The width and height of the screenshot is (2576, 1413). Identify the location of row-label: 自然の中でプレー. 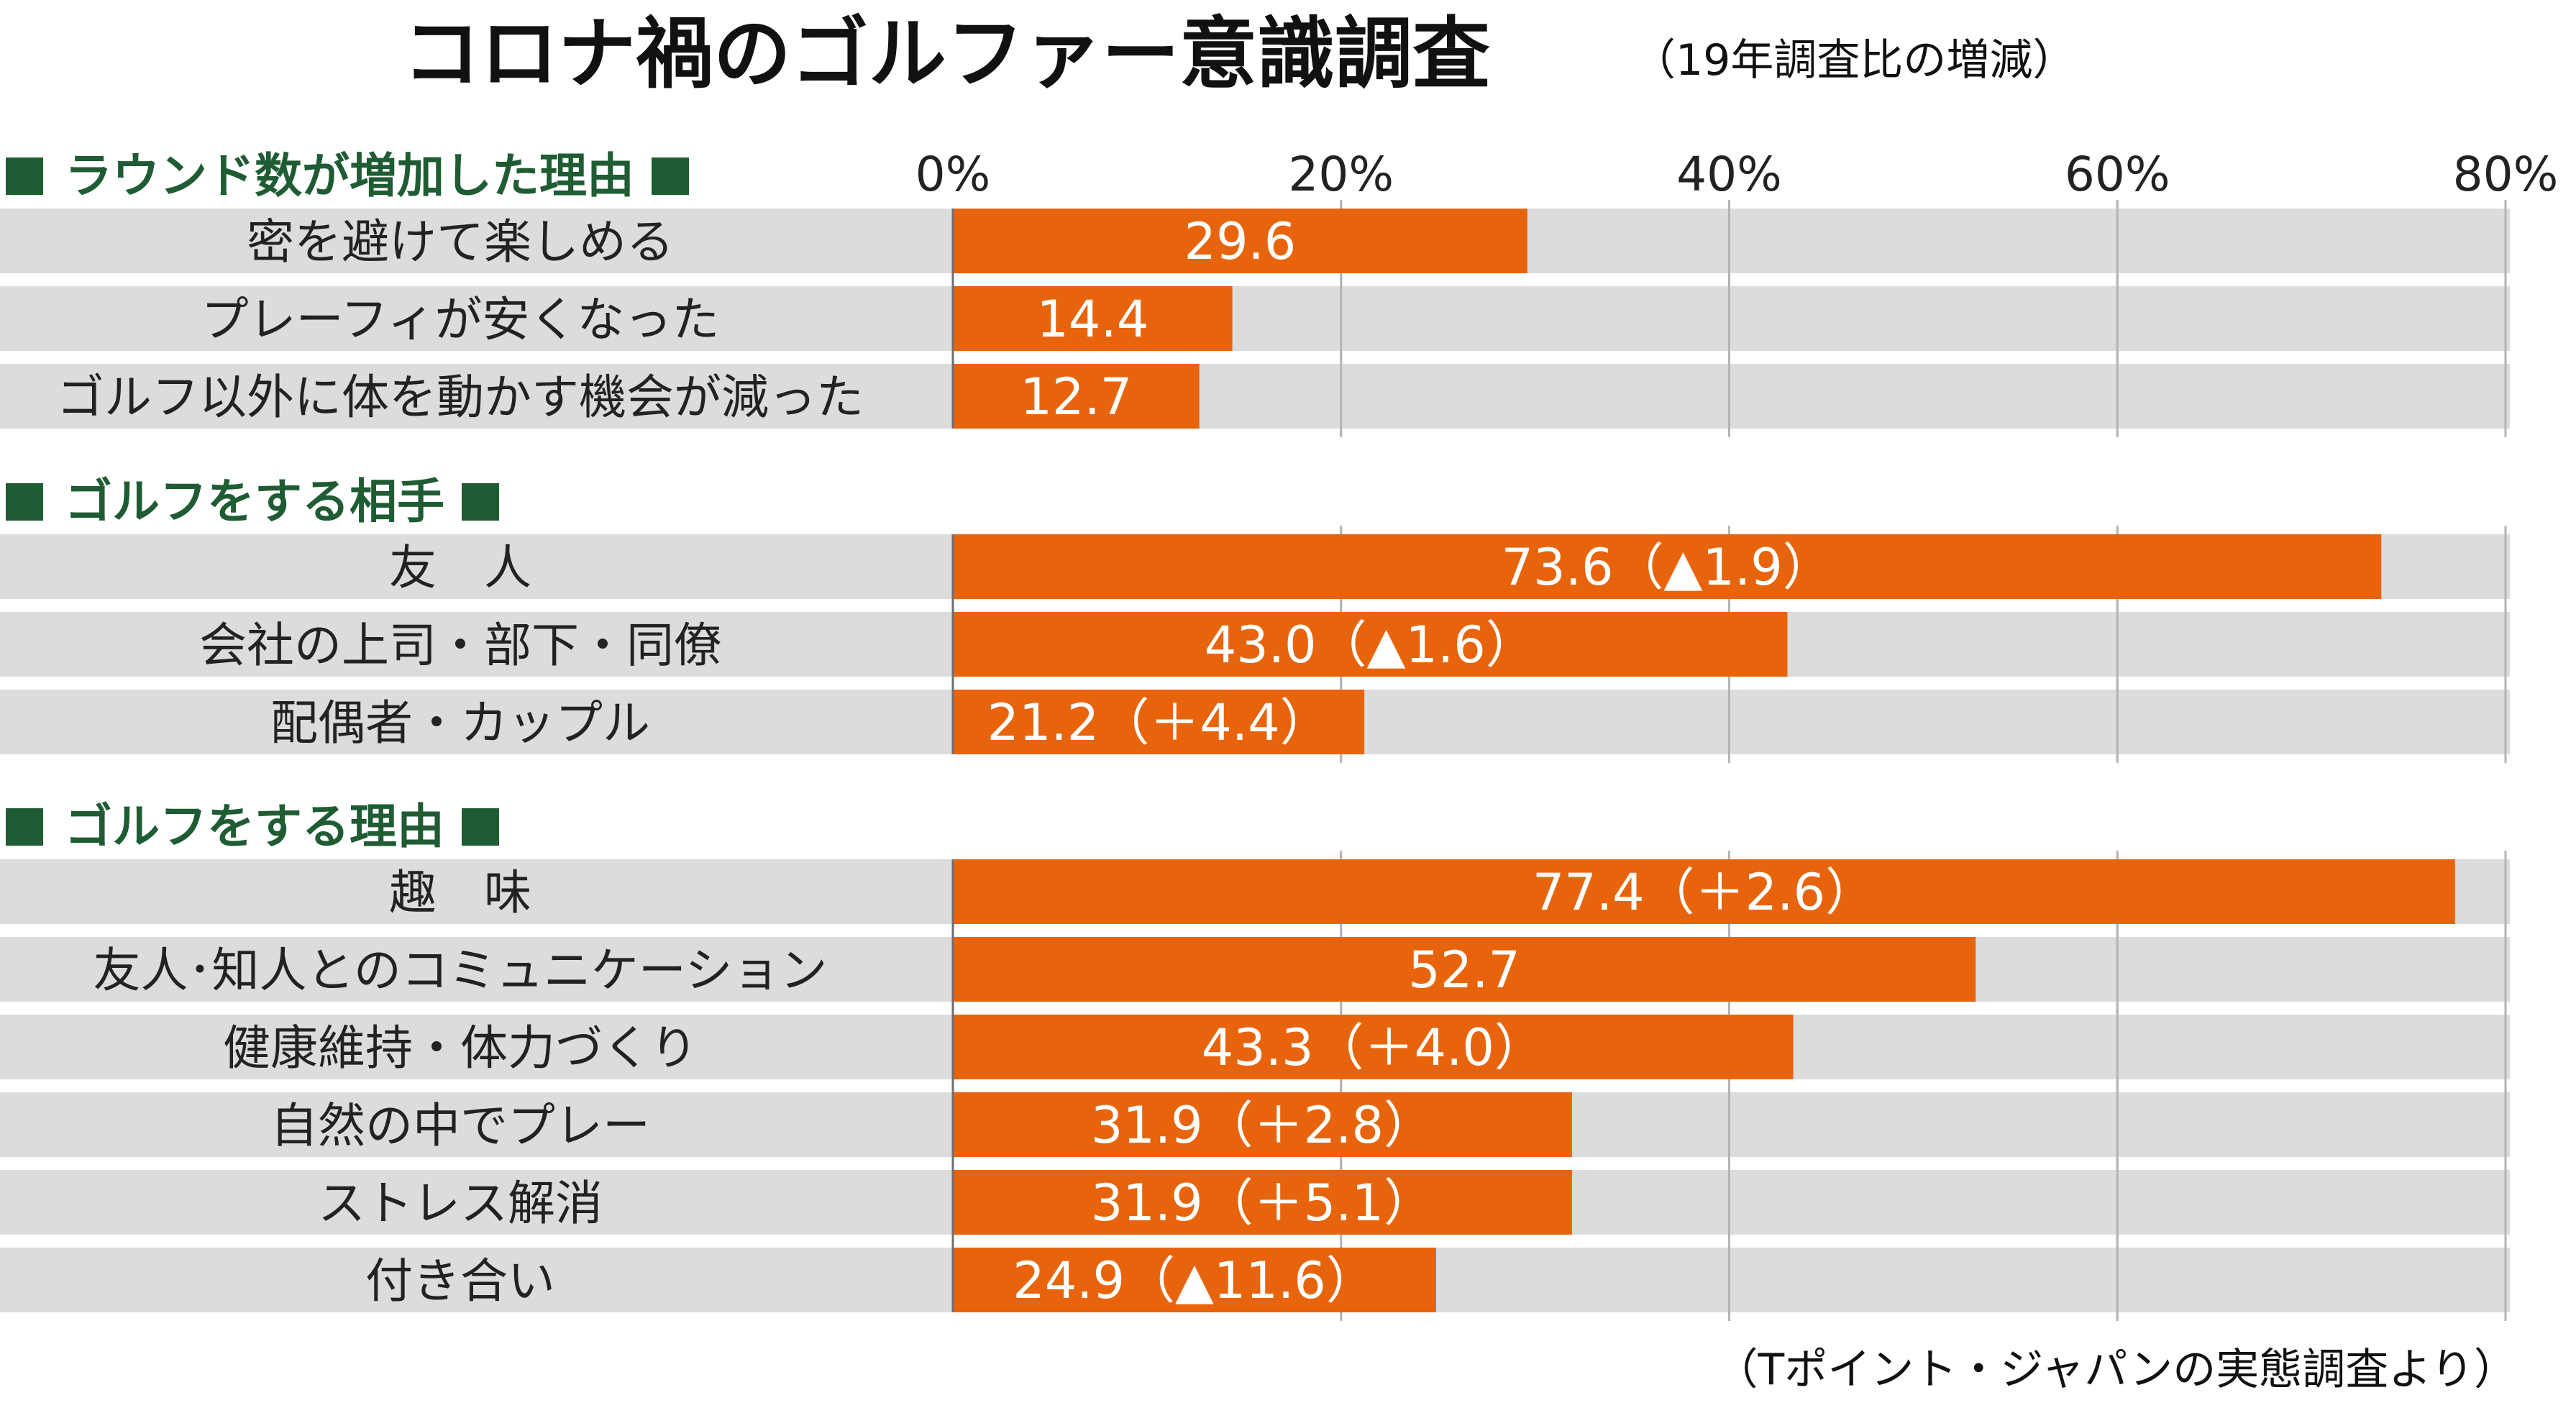
(460, 1125).